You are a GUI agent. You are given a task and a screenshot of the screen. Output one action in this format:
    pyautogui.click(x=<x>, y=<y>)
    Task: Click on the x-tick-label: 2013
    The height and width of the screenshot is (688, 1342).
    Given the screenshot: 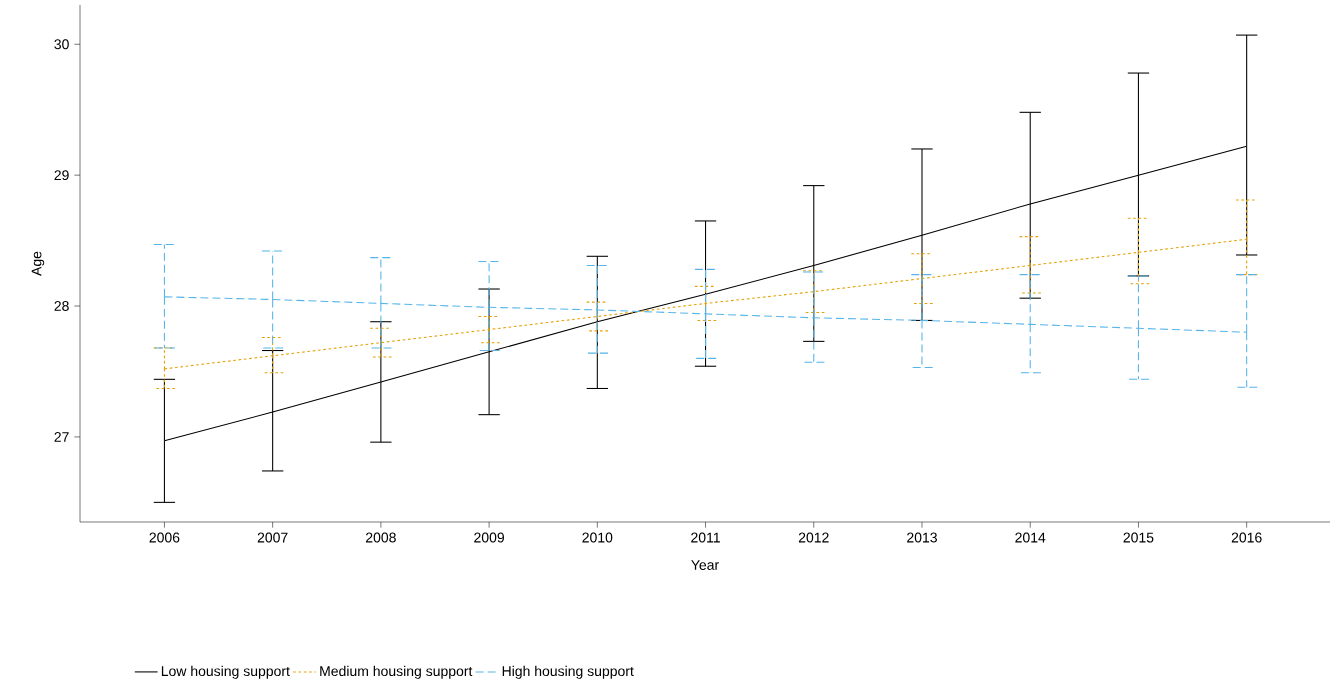 What is the action you would take?
    pyautogui.click(x=922, y=537)
    